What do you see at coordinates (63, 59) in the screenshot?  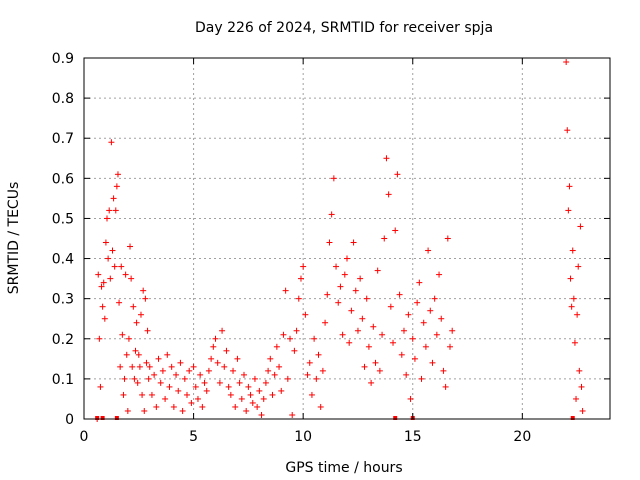 I see `y-tick-label: 0.9` at bounding box center [63, 59].